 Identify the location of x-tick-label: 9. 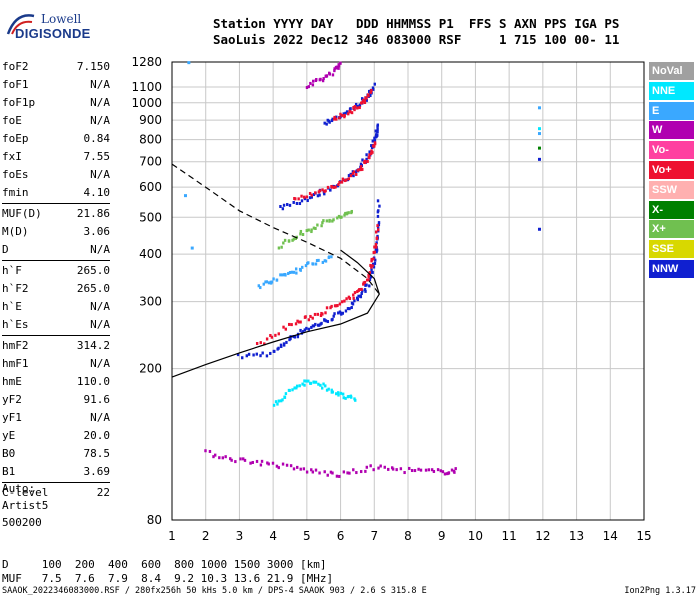
(442, 536).